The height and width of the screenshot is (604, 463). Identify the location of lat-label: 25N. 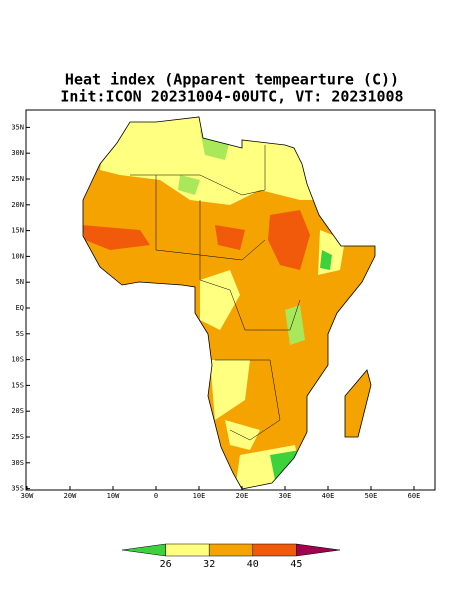
(17, 179).